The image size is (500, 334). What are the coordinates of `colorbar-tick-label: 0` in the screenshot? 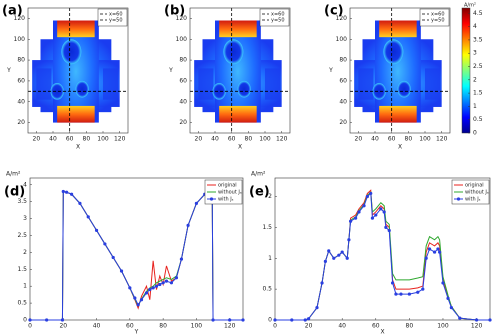 It's located at (475, 133).